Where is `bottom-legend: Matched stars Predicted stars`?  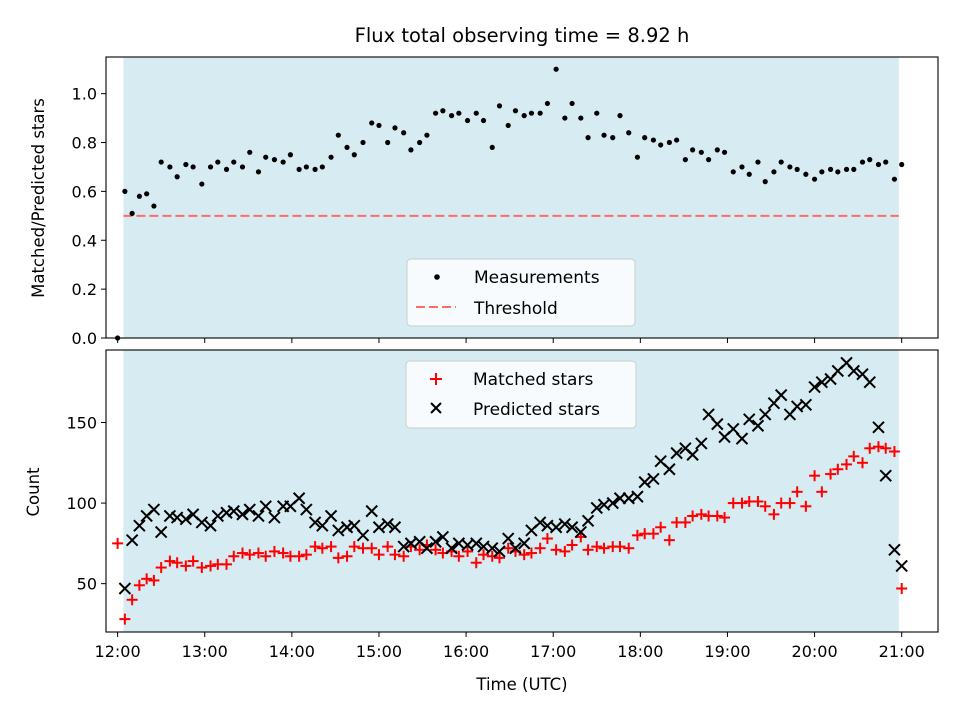
bottom-legend: Matched stars Predicted stars is located at coordinates (521, 394).